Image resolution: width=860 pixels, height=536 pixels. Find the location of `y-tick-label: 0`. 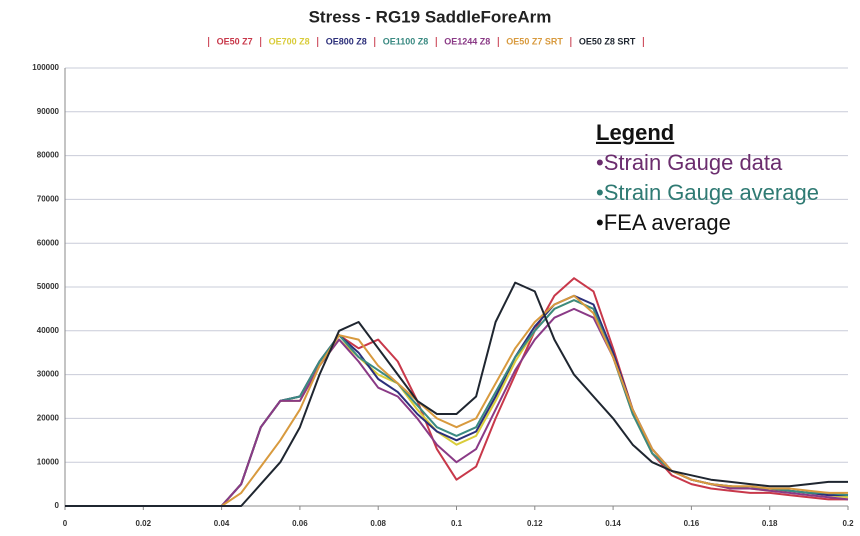

y-tick-label: 0 is located at coordinates (57, 505).